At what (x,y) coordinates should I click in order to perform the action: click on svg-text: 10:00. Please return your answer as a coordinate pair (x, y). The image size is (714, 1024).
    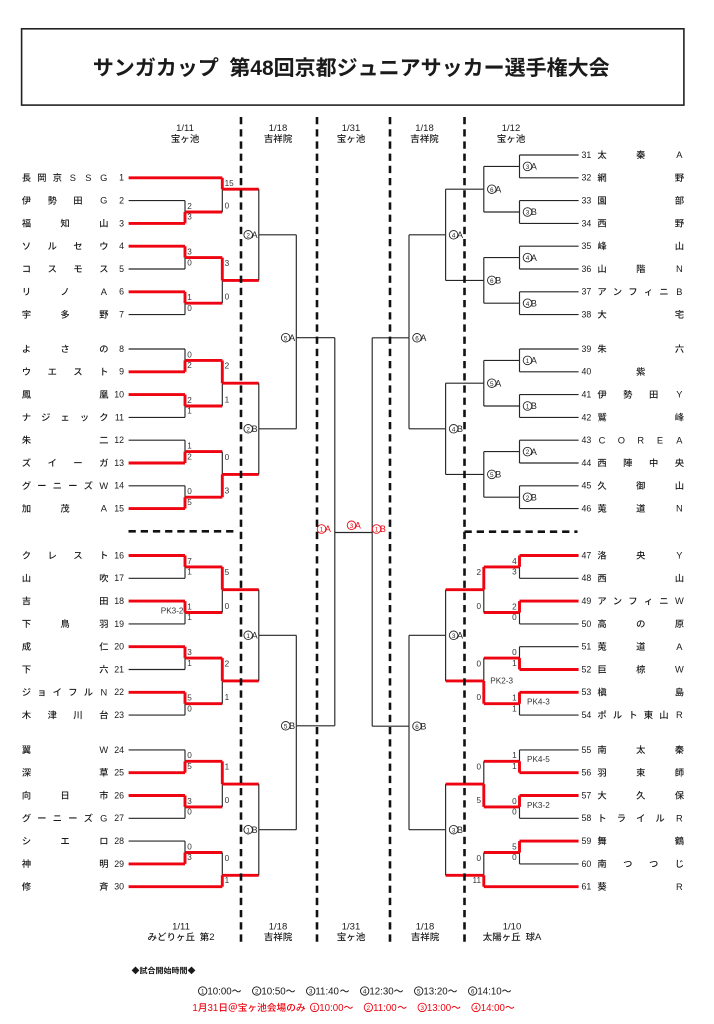
    Looking at the image, I should click on (219, 992).